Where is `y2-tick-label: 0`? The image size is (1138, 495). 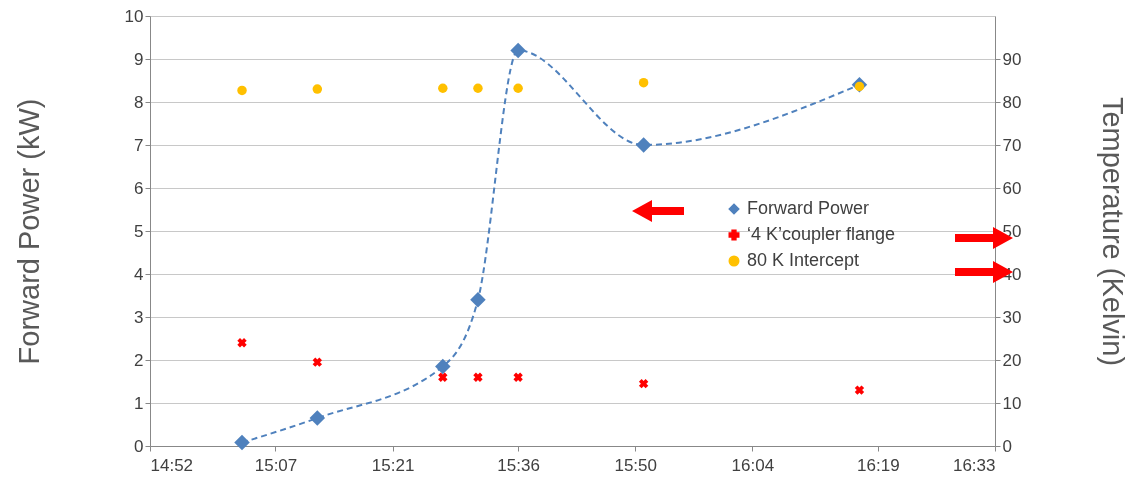
y2-tick-label: 0 is located at coordinates (1007, 446).